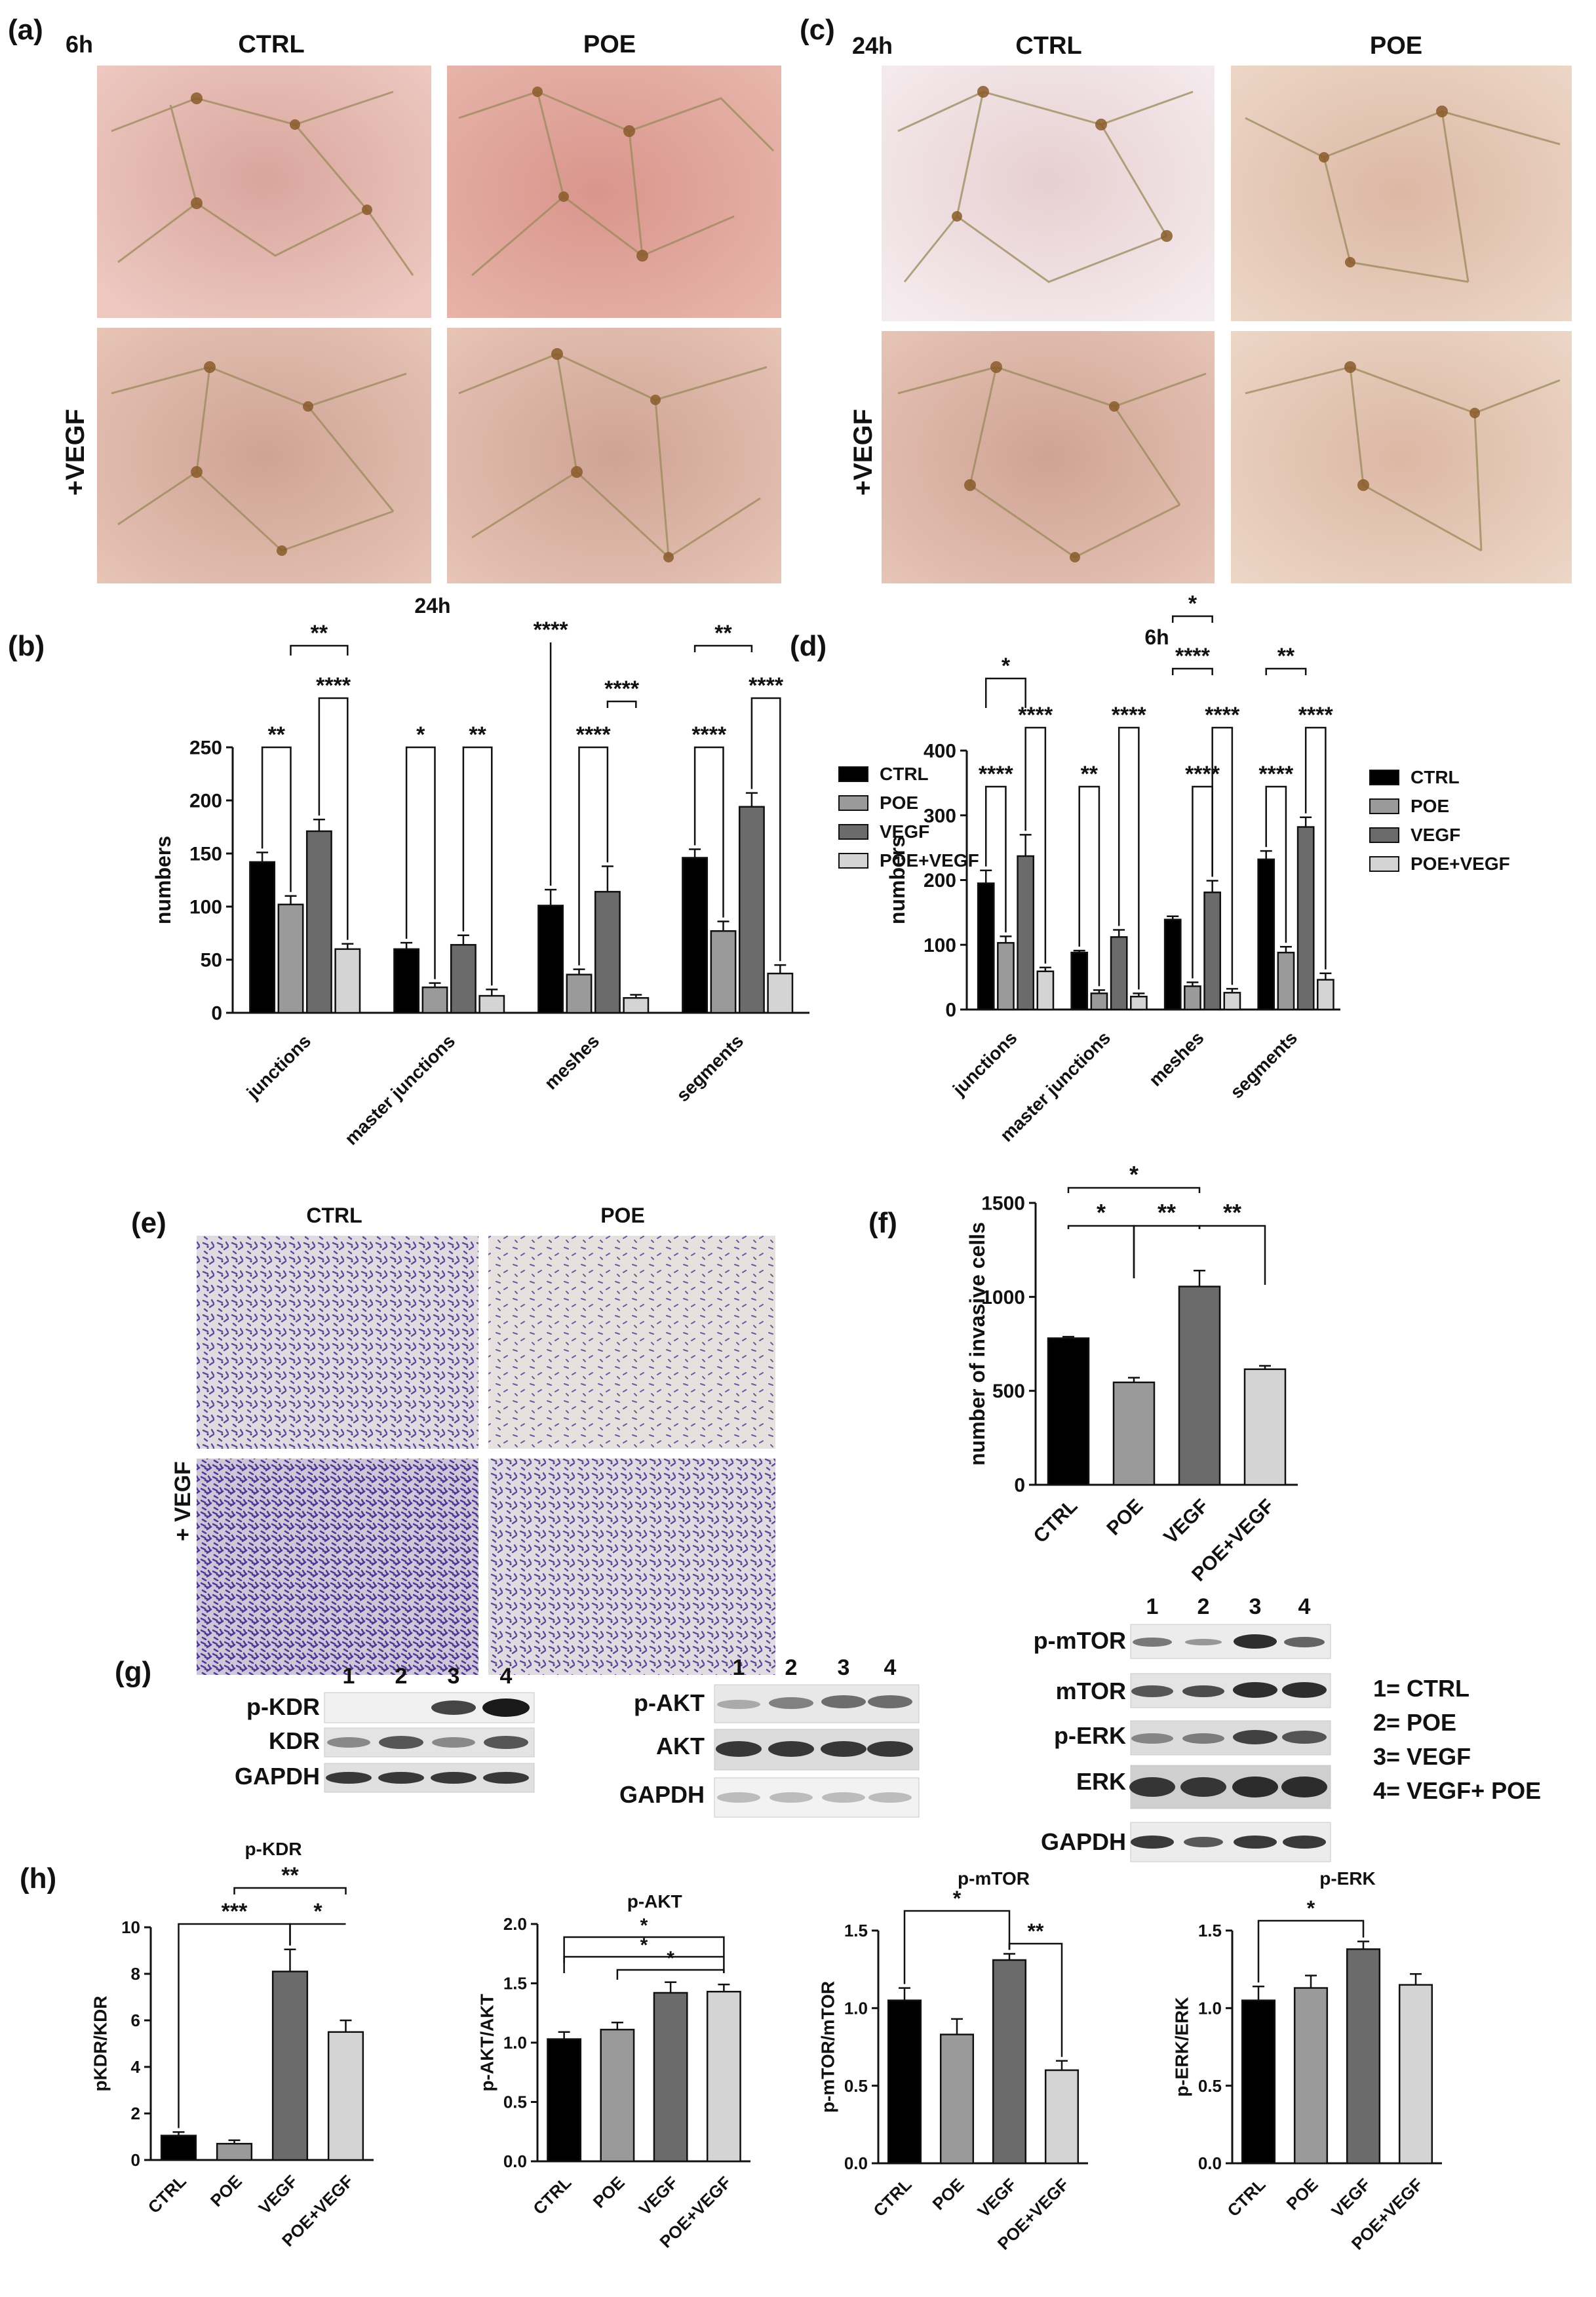 The height and width of the screenshot is (2297, 1596). Describe the element at coordinates (614, 455) in the screenshot. I see `micrograph-a-poe-vegf` at that location.